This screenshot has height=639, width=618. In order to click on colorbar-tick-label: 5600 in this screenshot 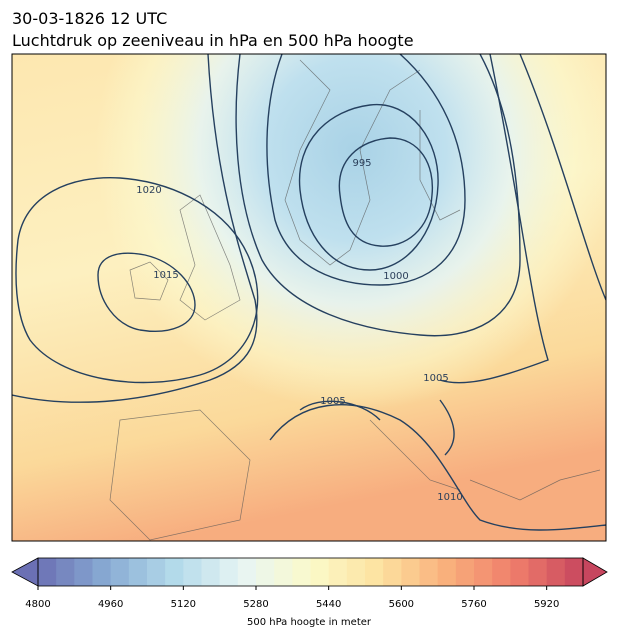, I will do `click(401, 604)`.